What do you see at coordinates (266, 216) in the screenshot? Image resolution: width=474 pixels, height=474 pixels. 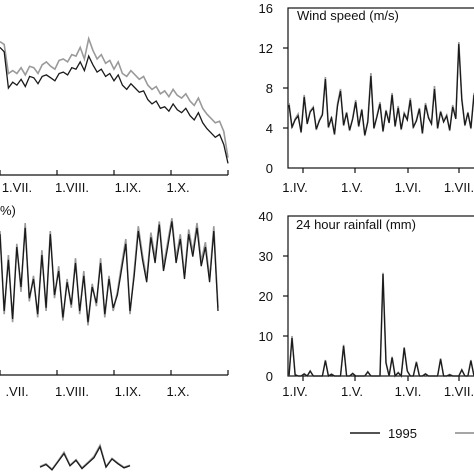 I see `y-tick-label: 40` at bounding box center [266, 216].